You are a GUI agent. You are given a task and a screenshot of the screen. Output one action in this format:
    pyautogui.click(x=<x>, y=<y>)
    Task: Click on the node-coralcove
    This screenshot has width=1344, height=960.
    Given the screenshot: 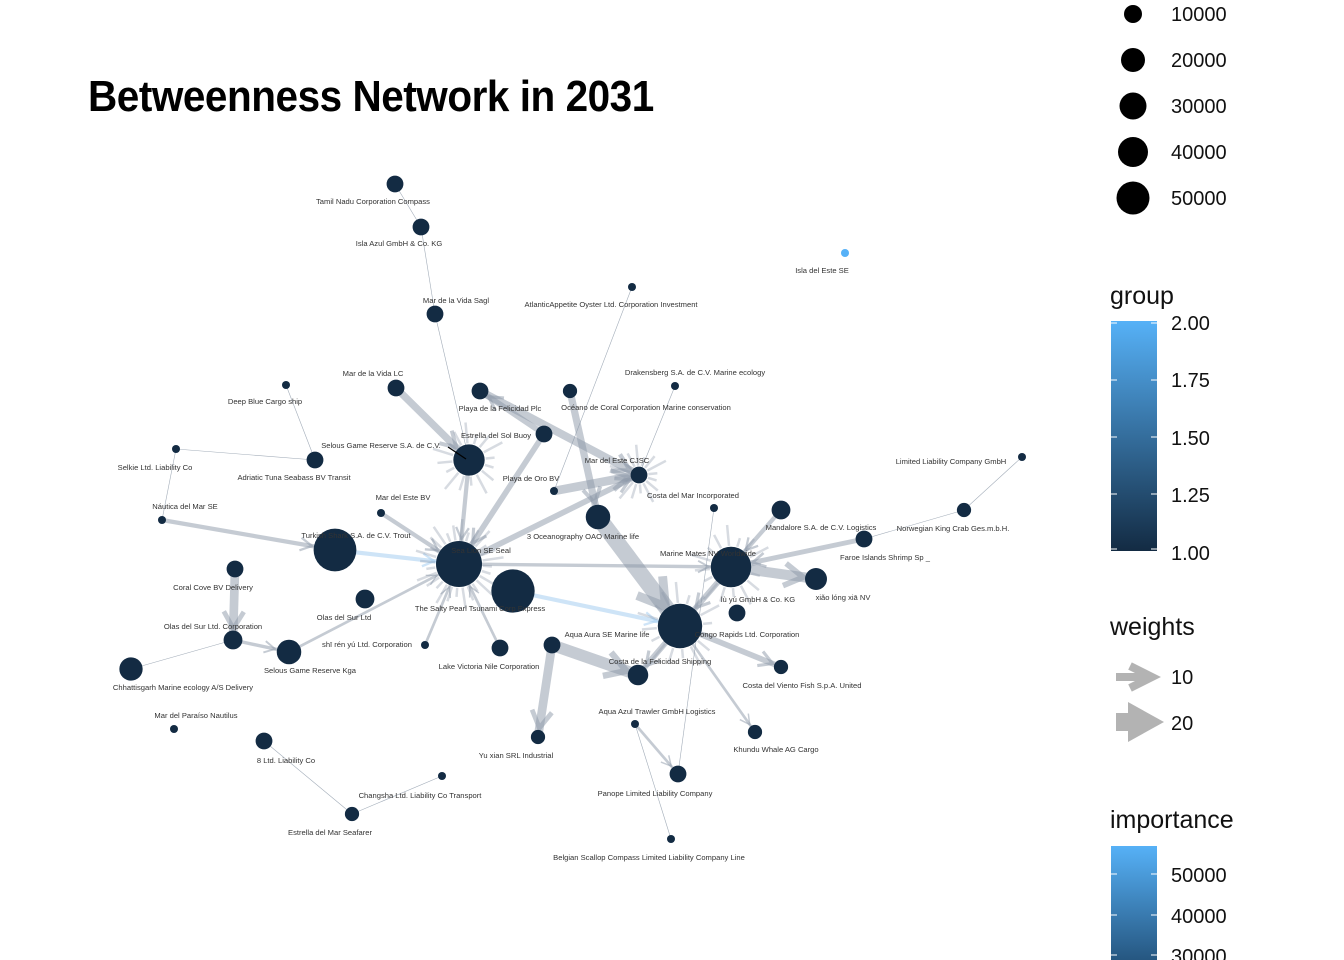 What is the action you would take?
    pyautogui.click(x=235, y=569)
    